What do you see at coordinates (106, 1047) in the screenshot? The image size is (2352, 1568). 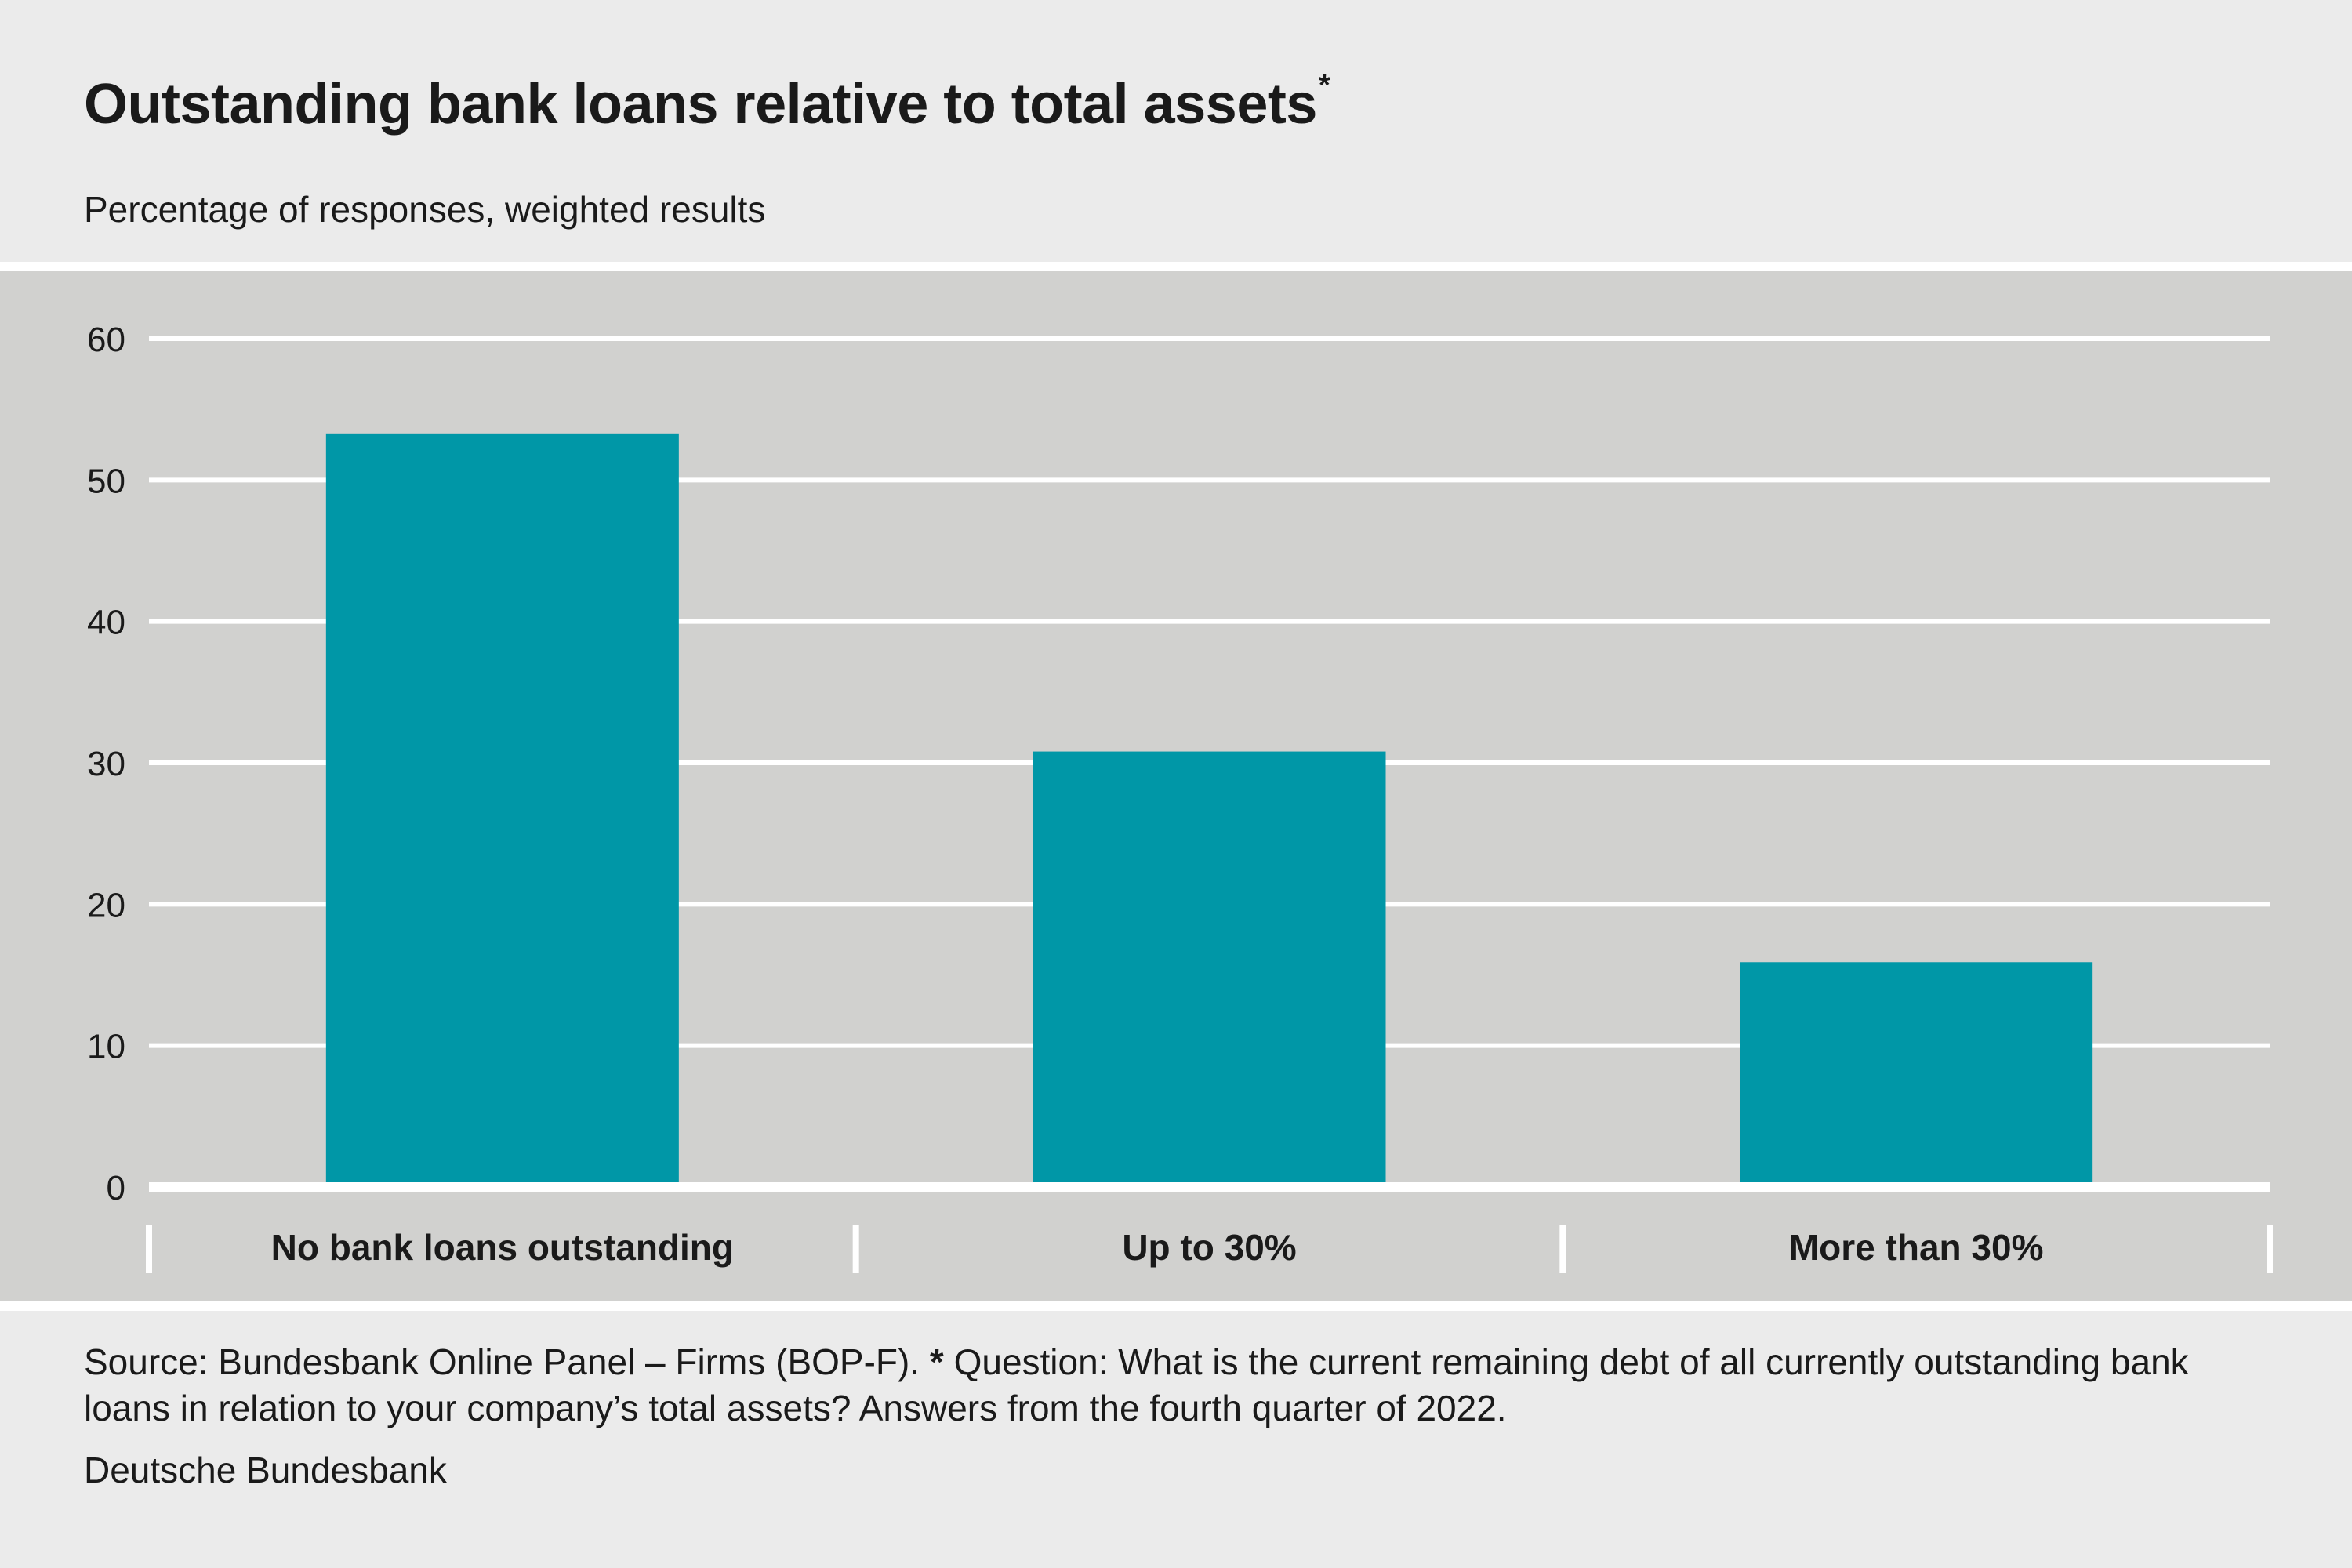 I see `y-tick-label-10: 10` at bounding box center [106, 1047].